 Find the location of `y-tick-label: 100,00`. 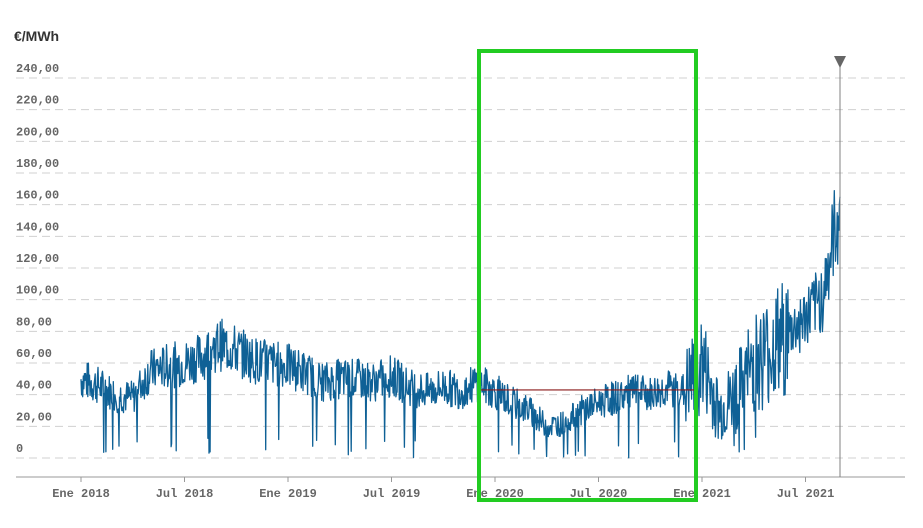

y-tick-label: 100,00 is located at coordinates (37, 291).